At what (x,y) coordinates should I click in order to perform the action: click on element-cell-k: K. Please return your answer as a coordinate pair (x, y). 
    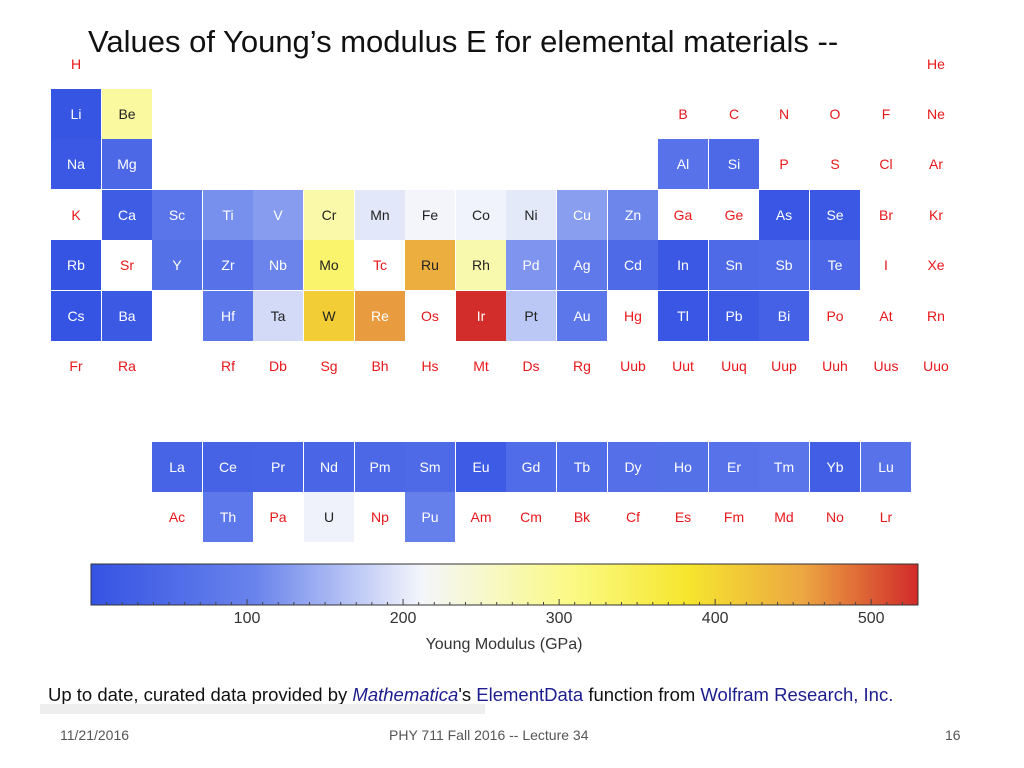
    Looking at the image, I should click on (76, 215).